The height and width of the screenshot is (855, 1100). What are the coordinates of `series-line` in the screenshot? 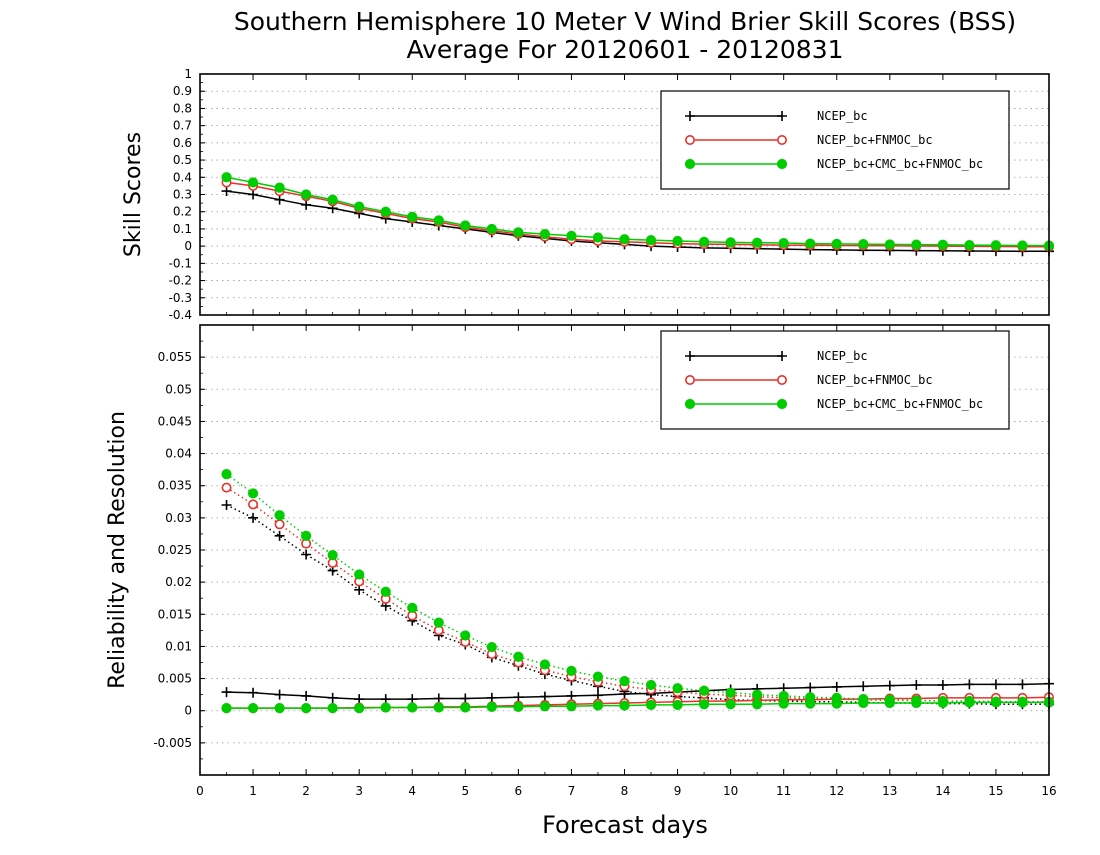 It's located at (638, 214).